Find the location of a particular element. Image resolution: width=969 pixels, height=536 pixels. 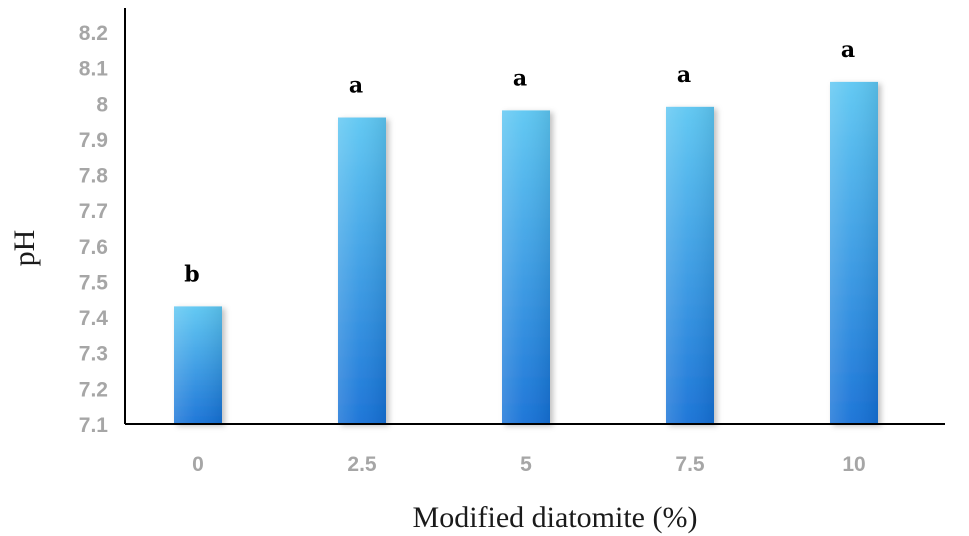

x-tick-label: 7.5 is located at coordinates (690, 464).